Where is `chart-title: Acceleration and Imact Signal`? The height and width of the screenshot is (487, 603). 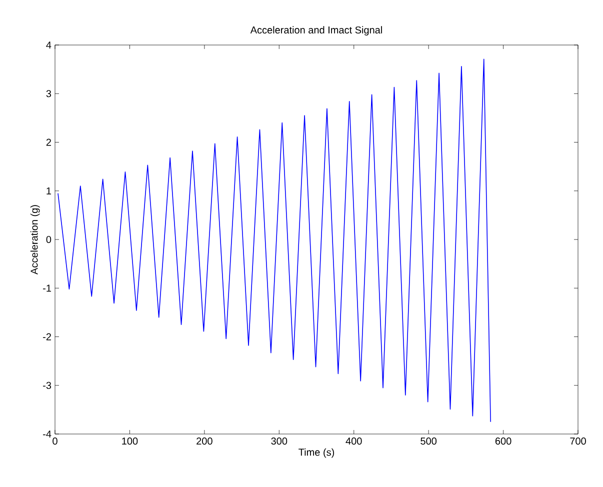
chart-title: Acceleration and Imact Signal is located at coordinates (316, 31).